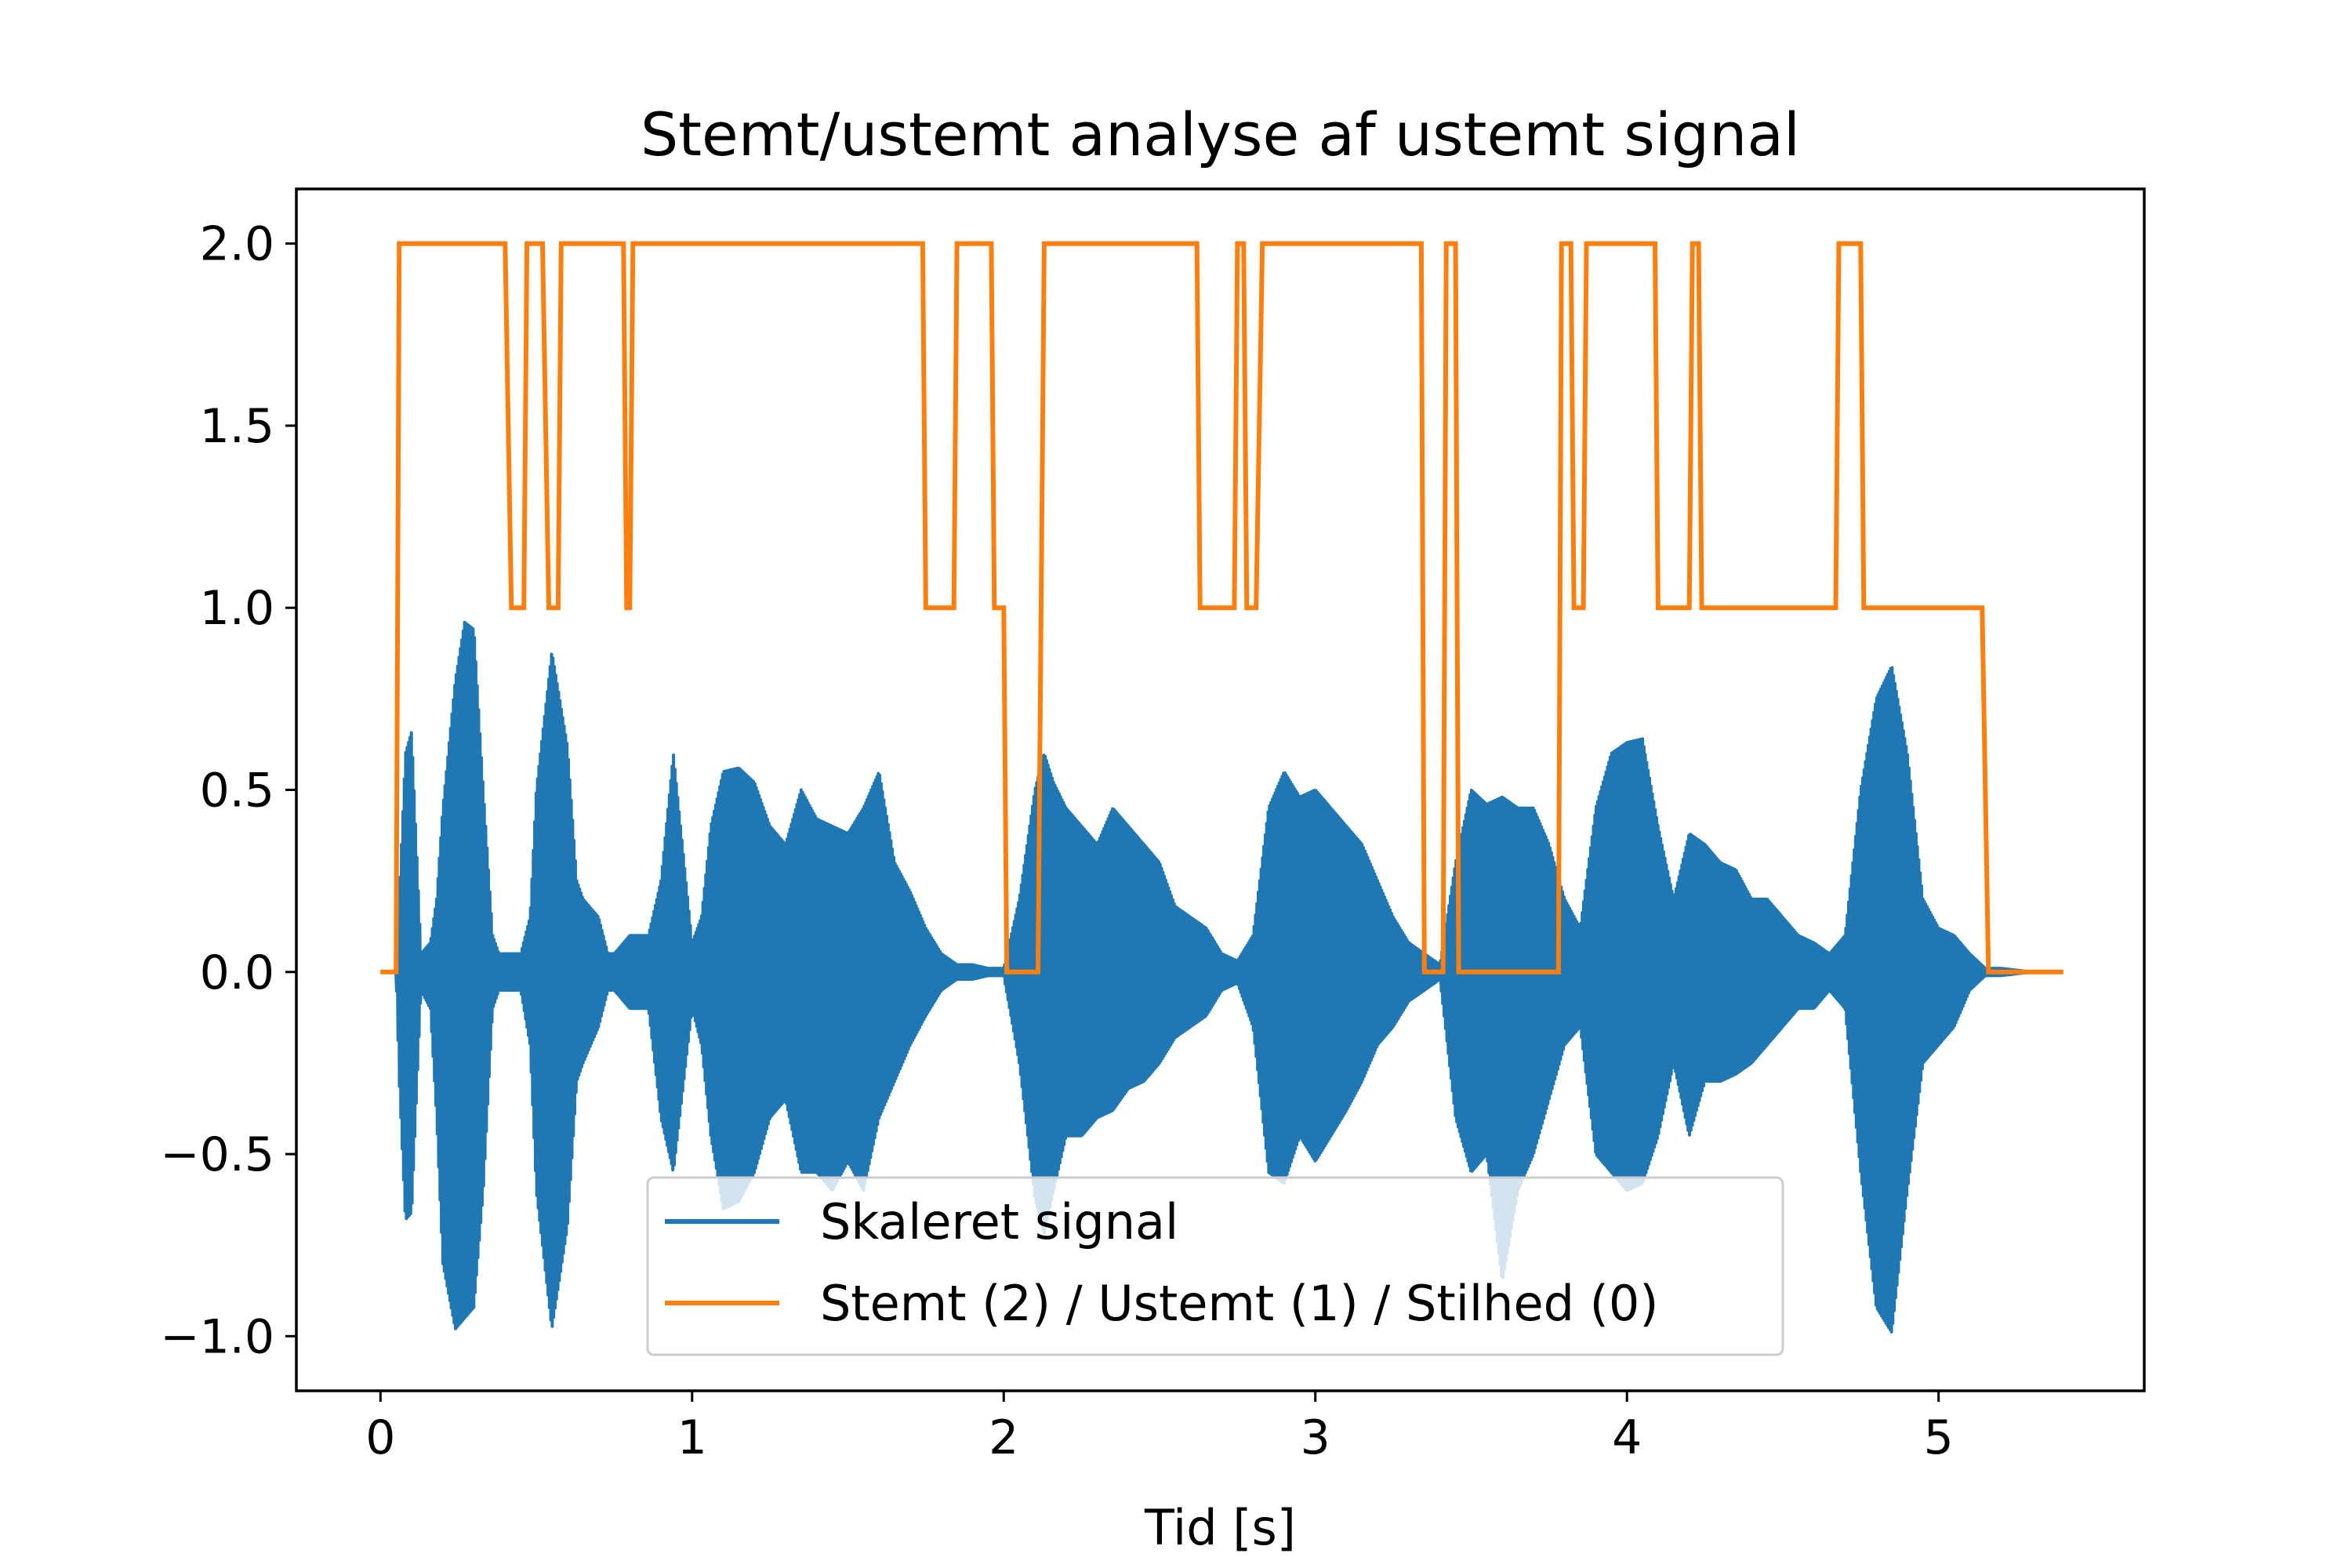  What do you see at coordinates (217, 1154) in the screenshot?
I see `y-tick-label: −0.5` at bounding box center [217, 1154].